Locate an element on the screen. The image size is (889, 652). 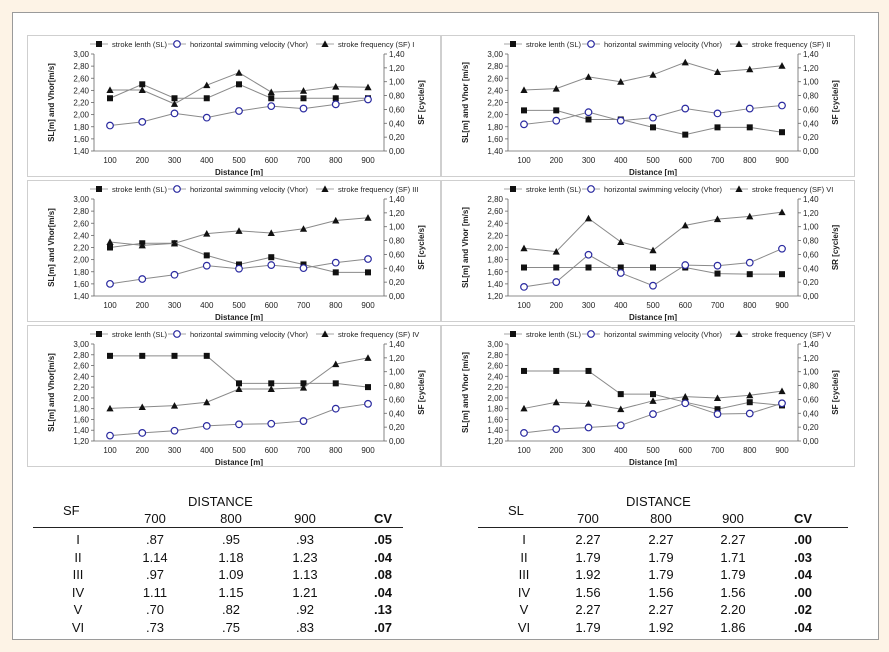
y-tick-label: 2,00 is located at coordinates (81, 398).